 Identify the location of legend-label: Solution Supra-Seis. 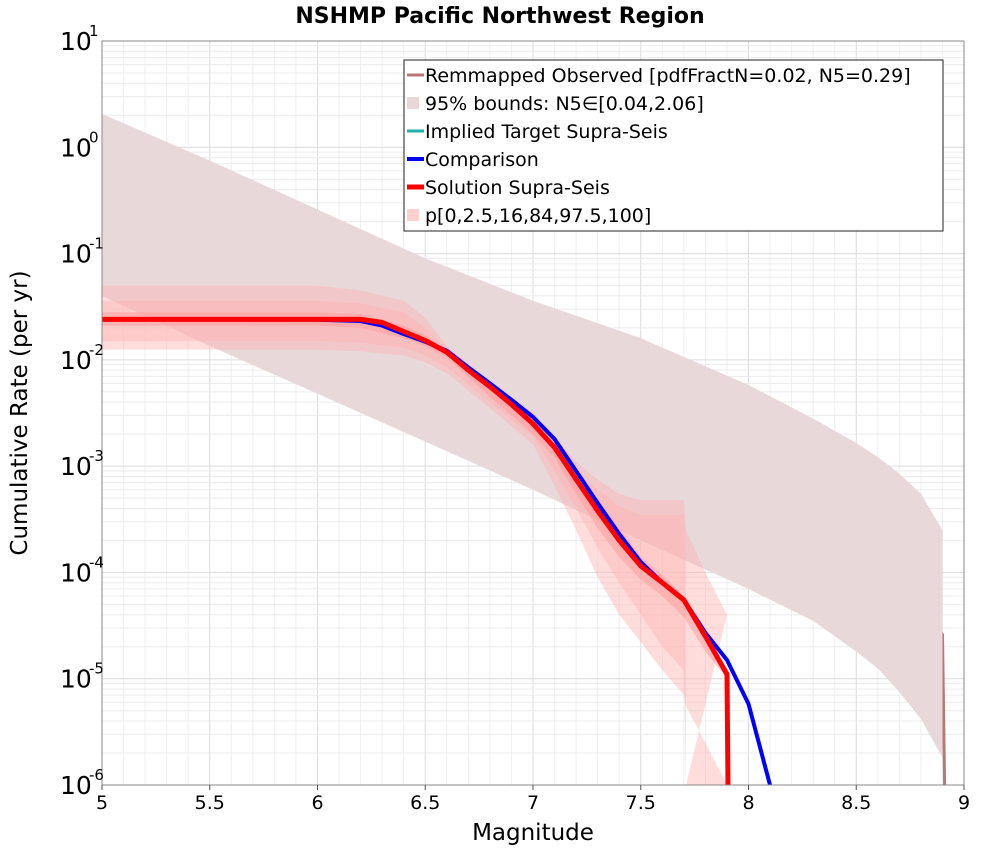
(517, 188).